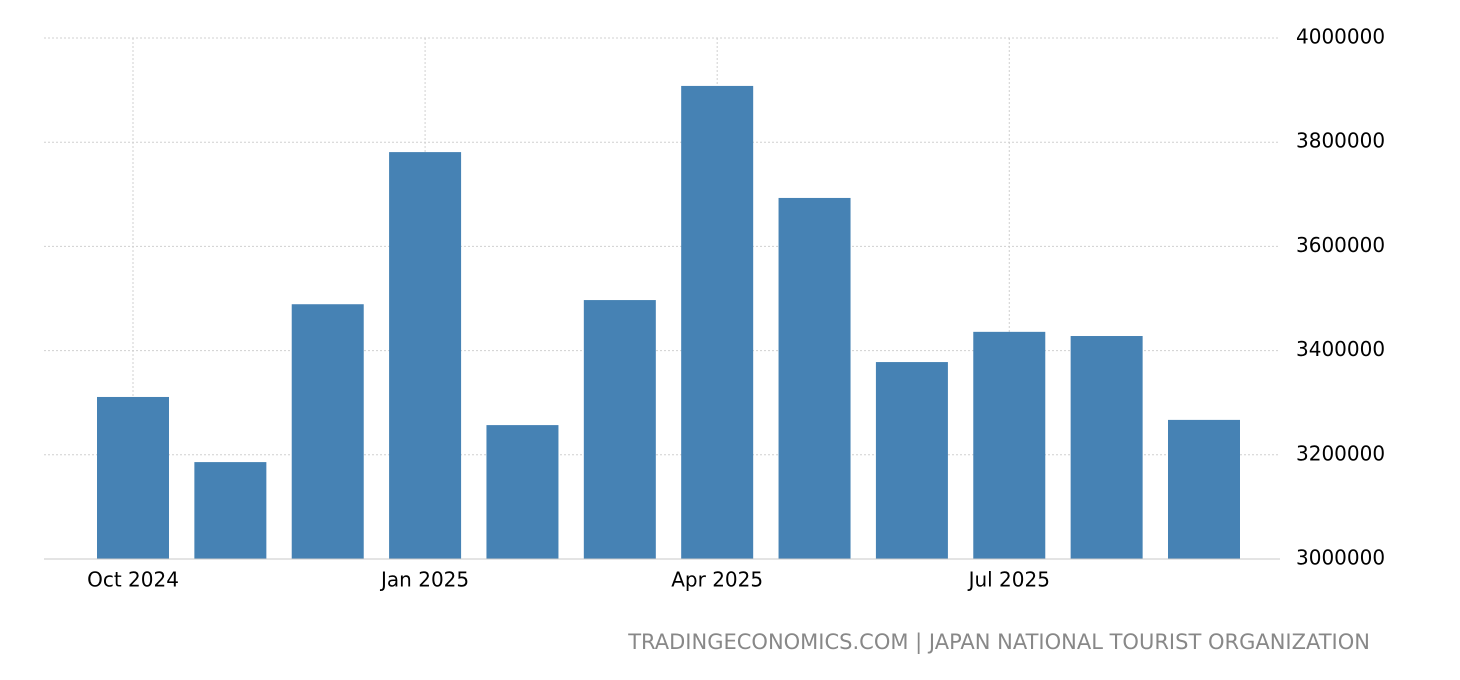 This screenshot has height=680, width=1460. I want to click on x-tick-label: Oct 2024, so click(133, 580).